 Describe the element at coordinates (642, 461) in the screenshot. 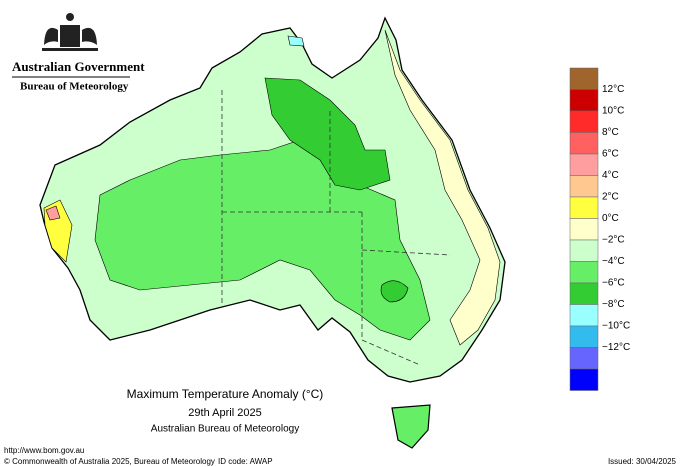

I see `footer-issued: Issued: 30/04/2025` at that location.